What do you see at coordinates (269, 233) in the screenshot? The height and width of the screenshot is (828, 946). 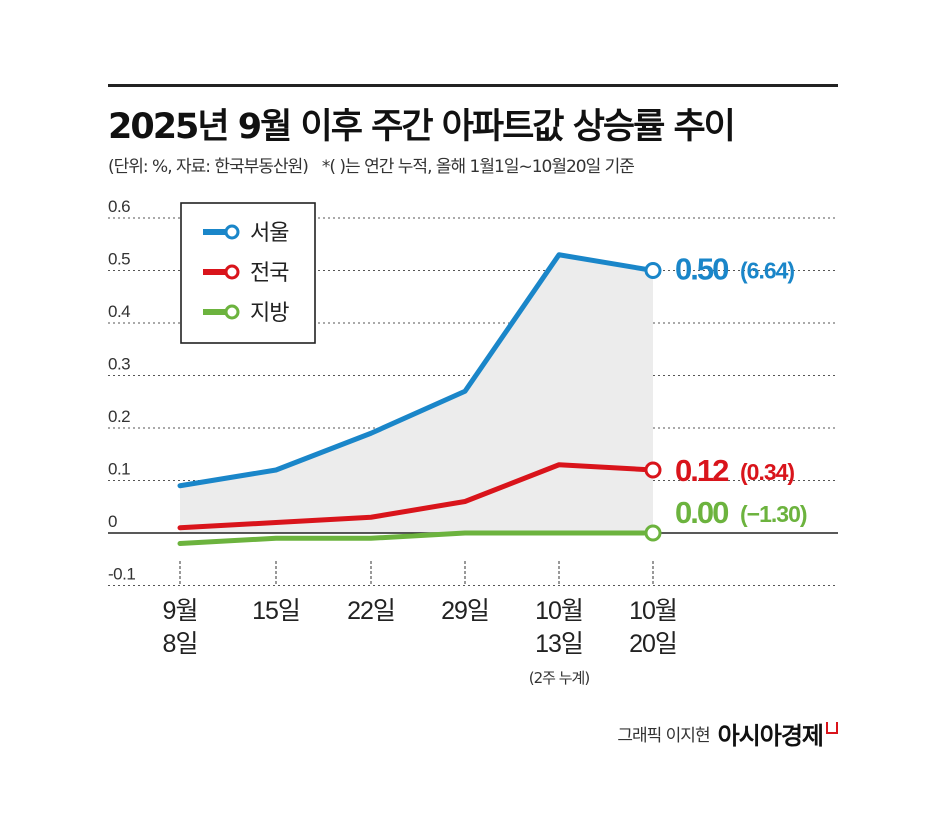 I see `legend-label: 서울` at bounding box center [269, 233].